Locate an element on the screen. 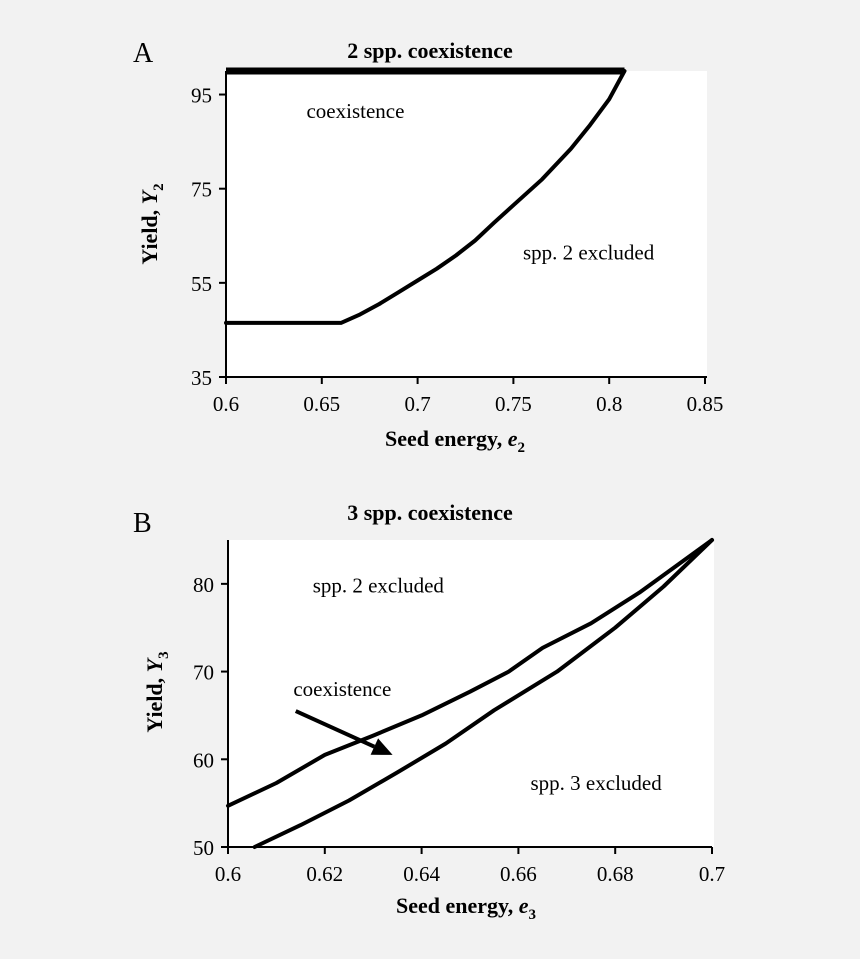 This screenshot has height=959, width=860. panel-a-title: 2 spp. coexistence is located at coordinates (430, 50).